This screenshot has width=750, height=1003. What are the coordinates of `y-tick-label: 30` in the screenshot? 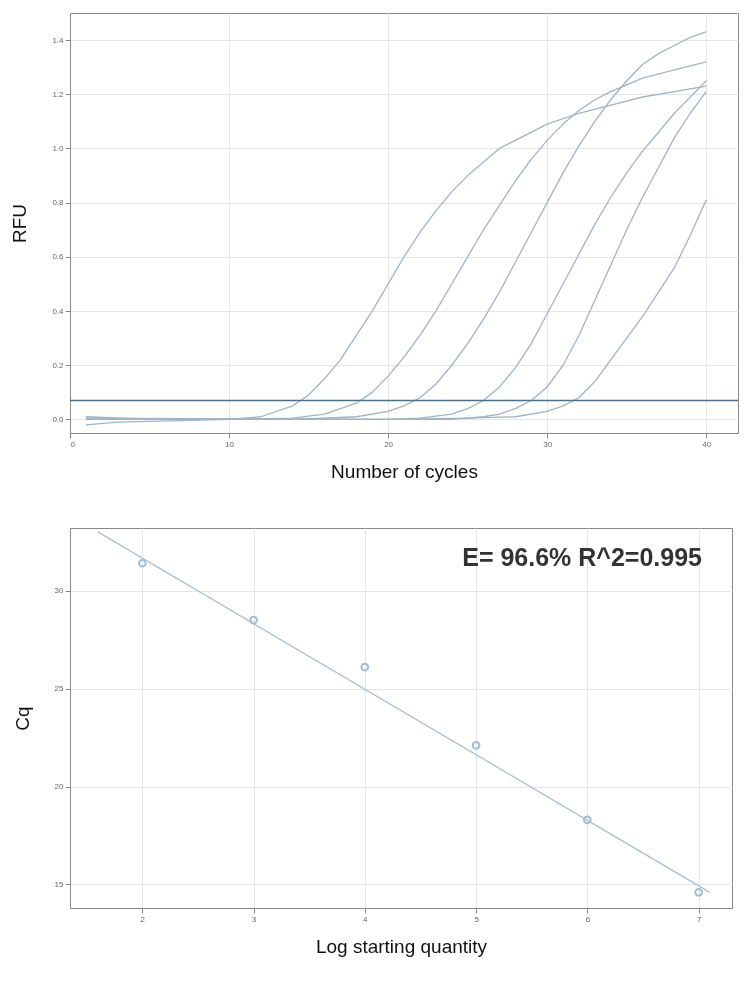 It's located at (59, 591).